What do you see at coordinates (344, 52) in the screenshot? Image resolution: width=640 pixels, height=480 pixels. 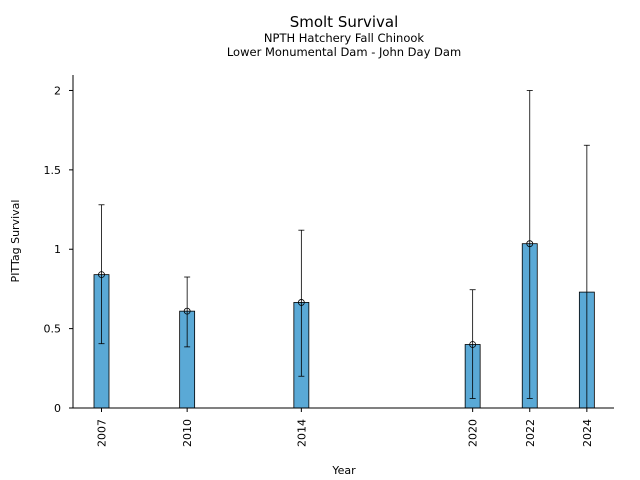 I see `chart-subtitle-line2: Lower Monumental Dam - John Day Dam` at bounding box center [344, 52].